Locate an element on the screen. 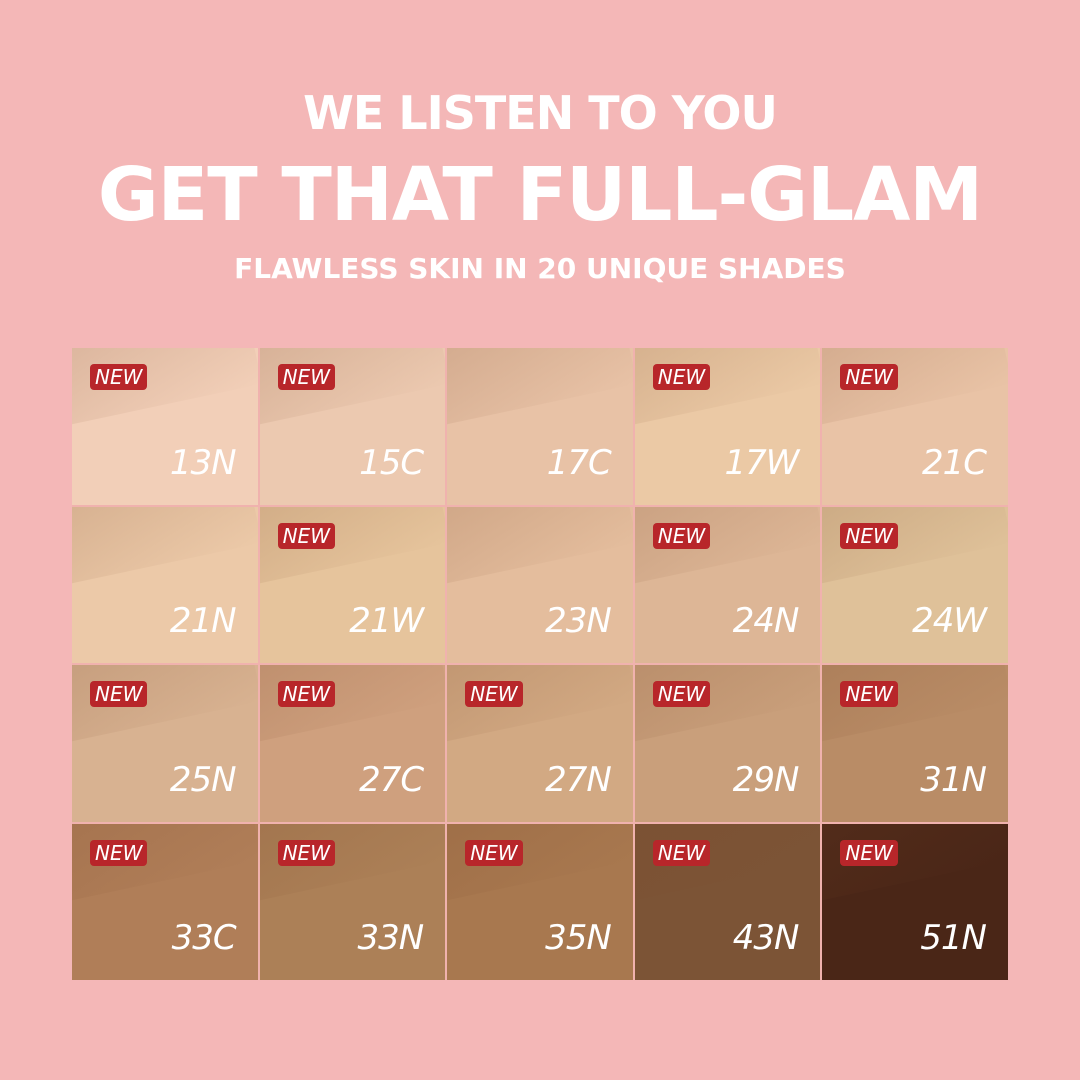 Image resolution: width=1080 pixels, height=1080 pixels. shade-name: 13N is located at coordinates (203, 462).